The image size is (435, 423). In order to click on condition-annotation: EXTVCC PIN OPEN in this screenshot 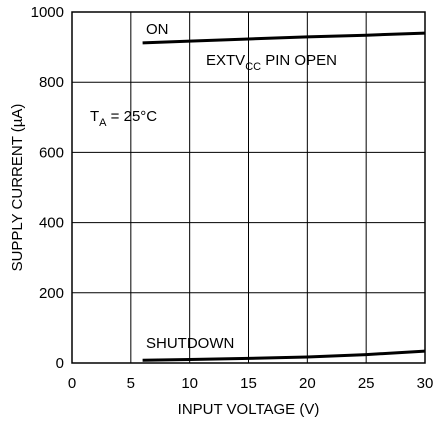, I will do `click(271, 62)`.